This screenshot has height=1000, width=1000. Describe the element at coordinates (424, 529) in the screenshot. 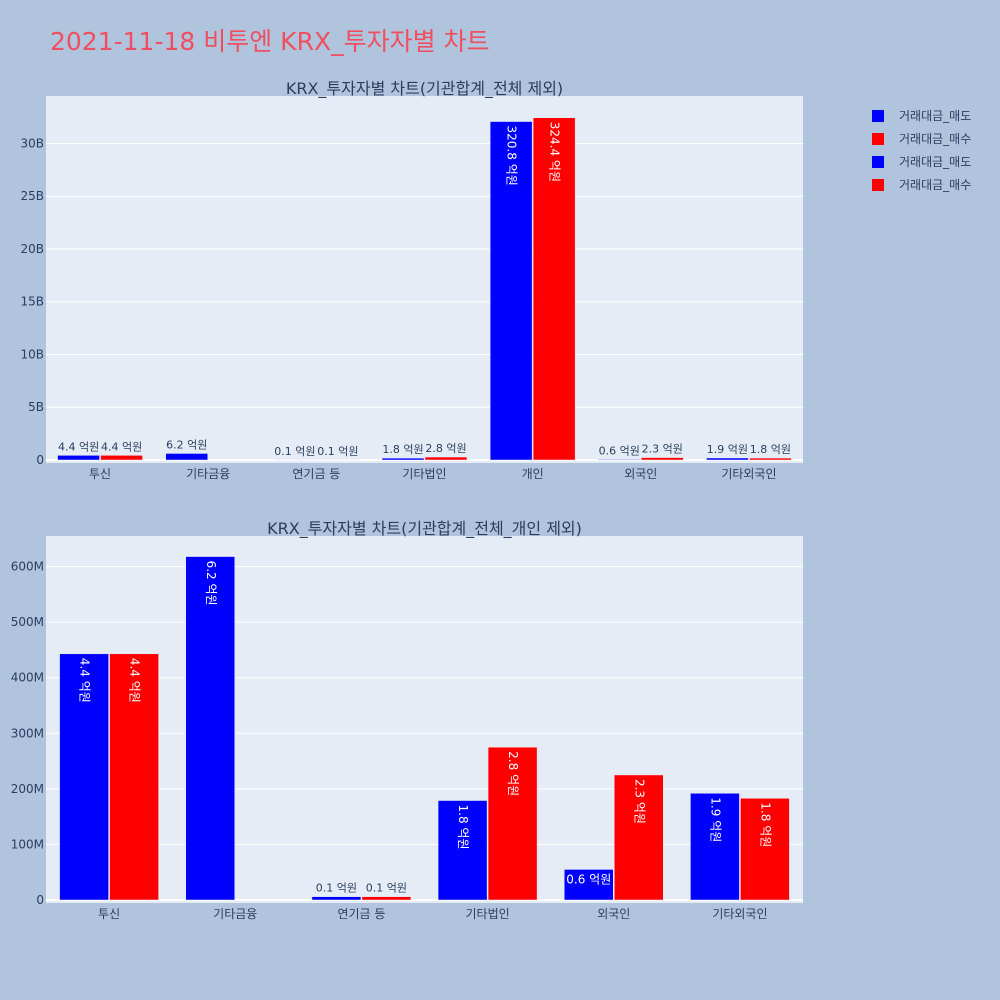

I see `chart-title: KRX_투자자별 차트(기관합계_전체_개인 제외)` at that location.